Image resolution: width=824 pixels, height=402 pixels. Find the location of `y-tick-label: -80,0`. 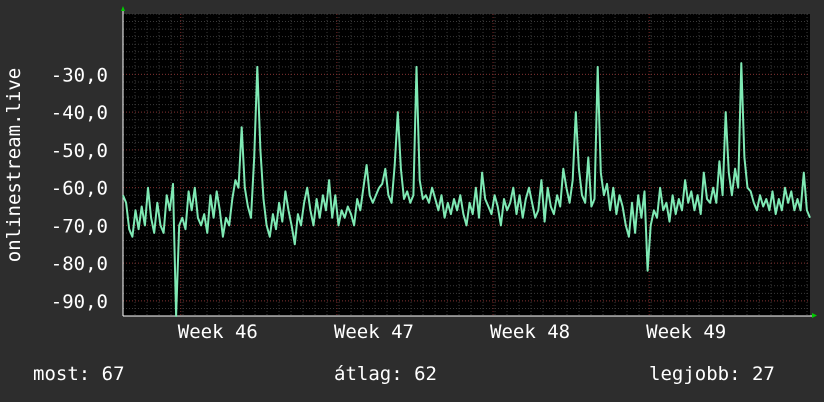

y-tick-label: -80,0 is located at coordinates (79, 264).